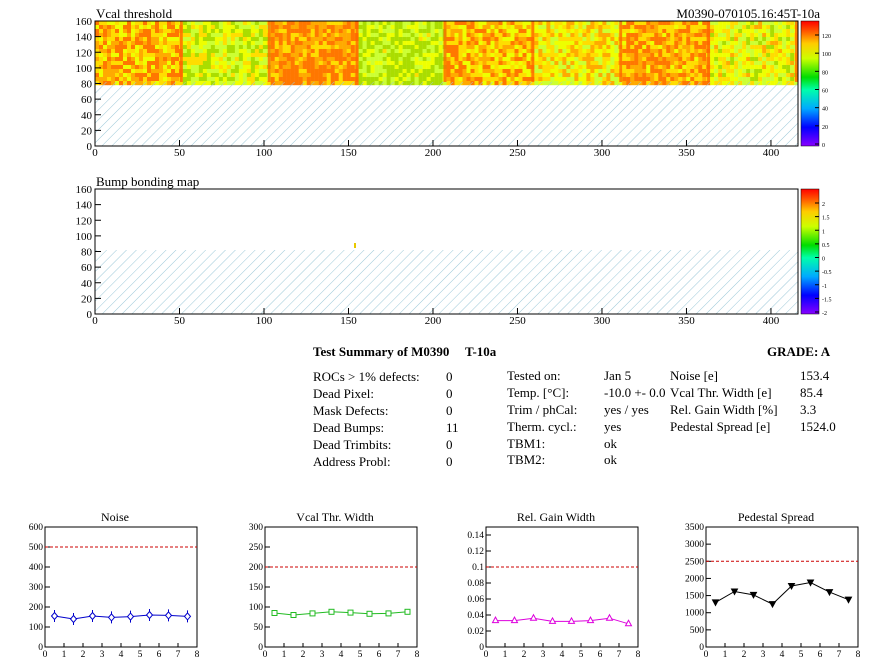  Describe the element at coordinates (84, 221) in the screenshot. I see `map-y-tick-label: 120` at that location.